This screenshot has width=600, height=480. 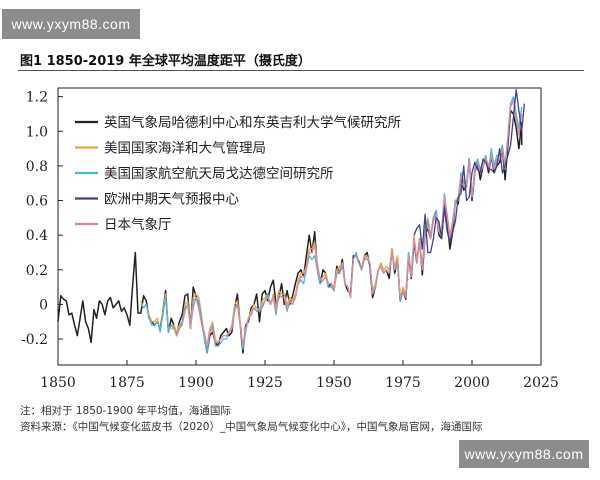 What do you see at coordinates (43, 305) in the screenshot?
I see `y-tick-label: 0` at bounding box center [43, 305].